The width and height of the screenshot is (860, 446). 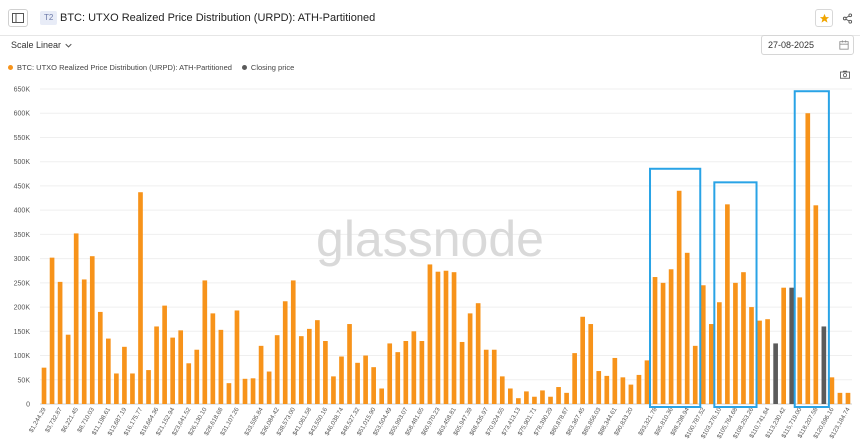 I want to click on sidebar-toggle-button, so click(x=18, y=18).